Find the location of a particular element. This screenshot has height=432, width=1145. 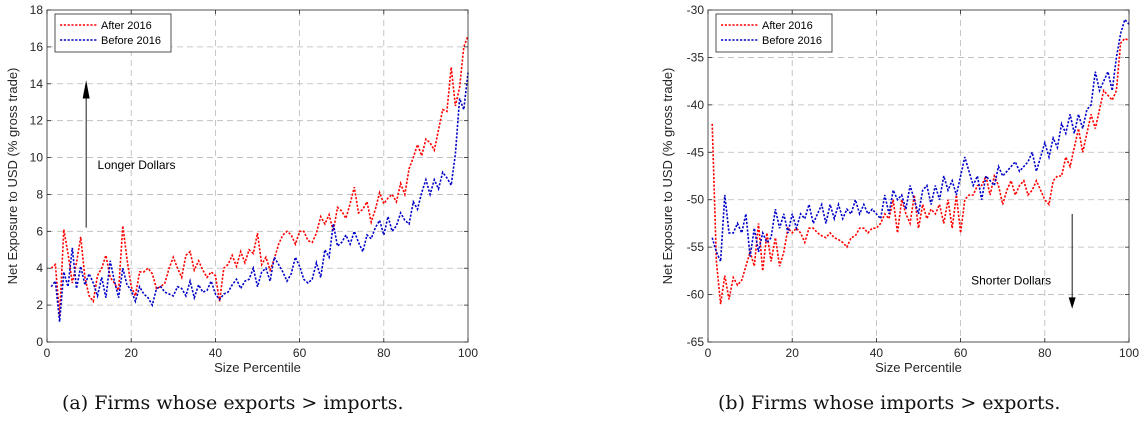

y-tick-label: 16 is located at coordinates (37, 47).